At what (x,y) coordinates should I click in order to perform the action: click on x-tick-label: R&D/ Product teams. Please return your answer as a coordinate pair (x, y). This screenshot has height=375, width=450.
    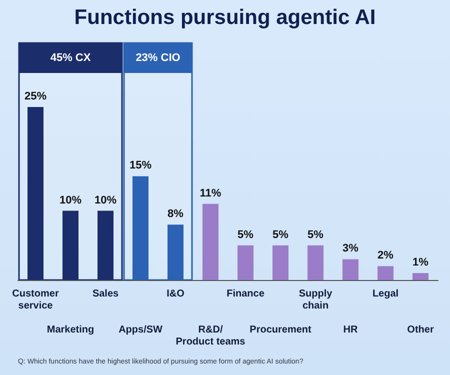
    Looking at the image, I should click on (211, 336).